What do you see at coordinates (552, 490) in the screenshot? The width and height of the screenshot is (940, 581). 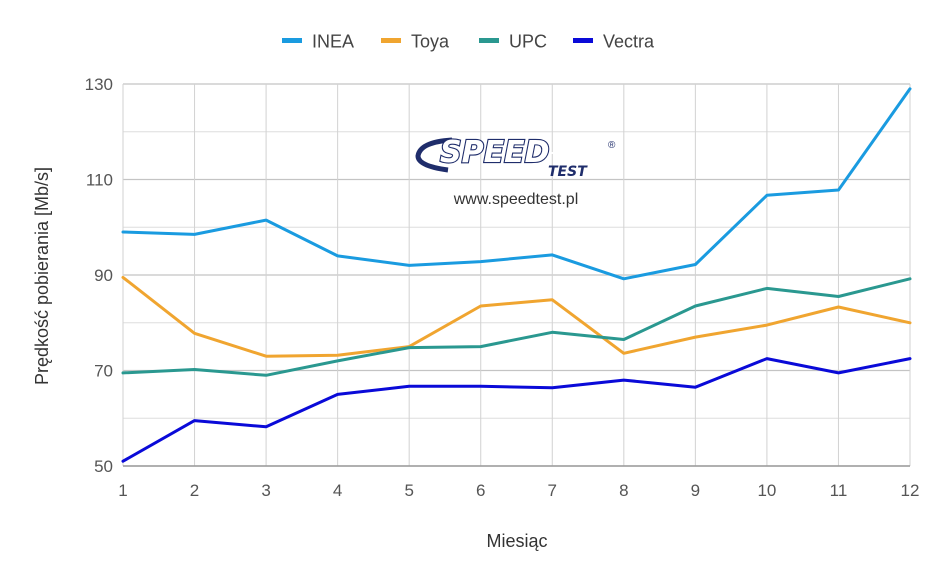 I see `x-tick-label: 7` at bounding box center [552, 490].